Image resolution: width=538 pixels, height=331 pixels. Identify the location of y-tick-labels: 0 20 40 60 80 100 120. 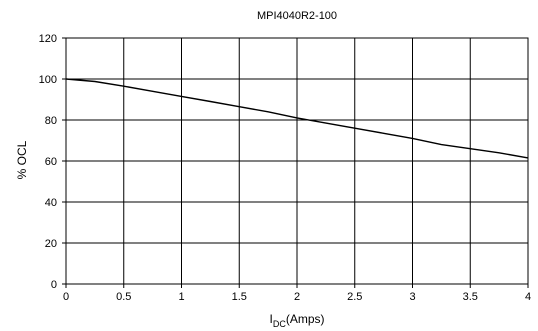
(48, 162).